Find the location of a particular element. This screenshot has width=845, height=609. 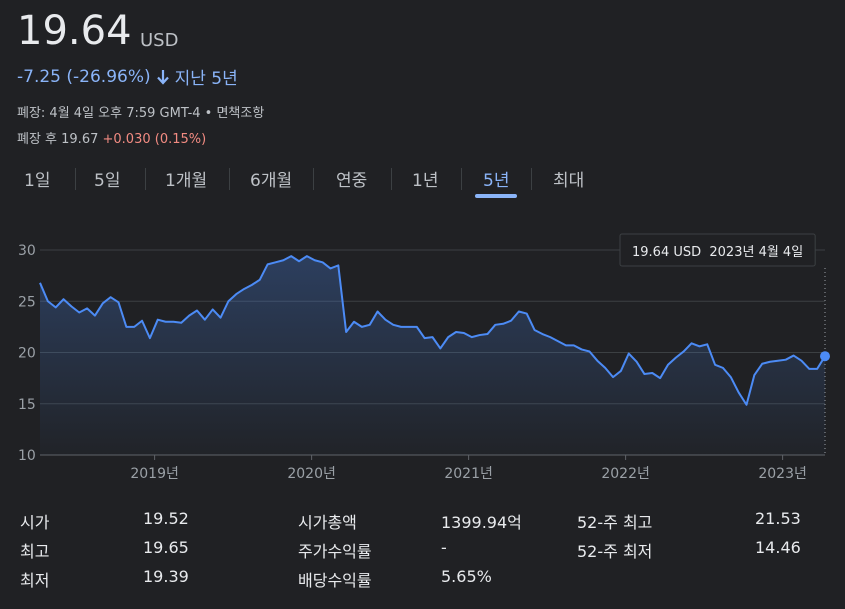

x-tick-label: 2020년 is located at coordinates (311, 474).